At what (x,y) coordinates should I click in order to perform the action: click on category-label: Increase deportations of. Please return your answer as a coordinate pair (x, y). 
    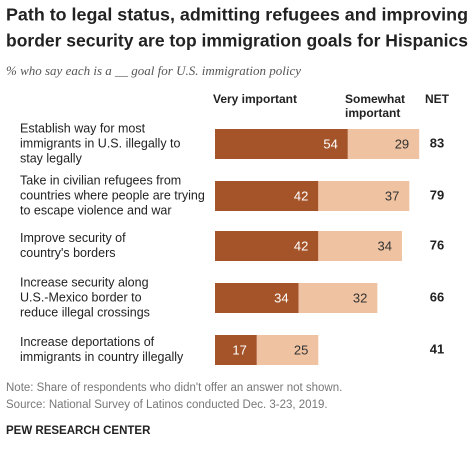
    Looking at the image, I should click on (87, 342).